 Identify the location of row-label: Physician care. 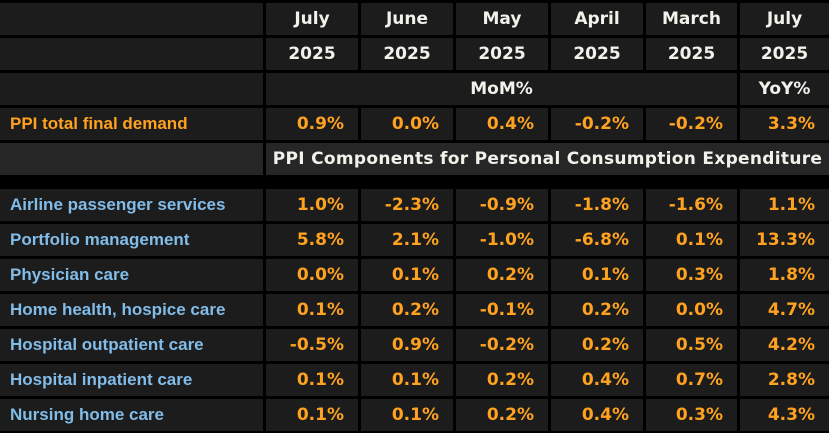
(131, 275).